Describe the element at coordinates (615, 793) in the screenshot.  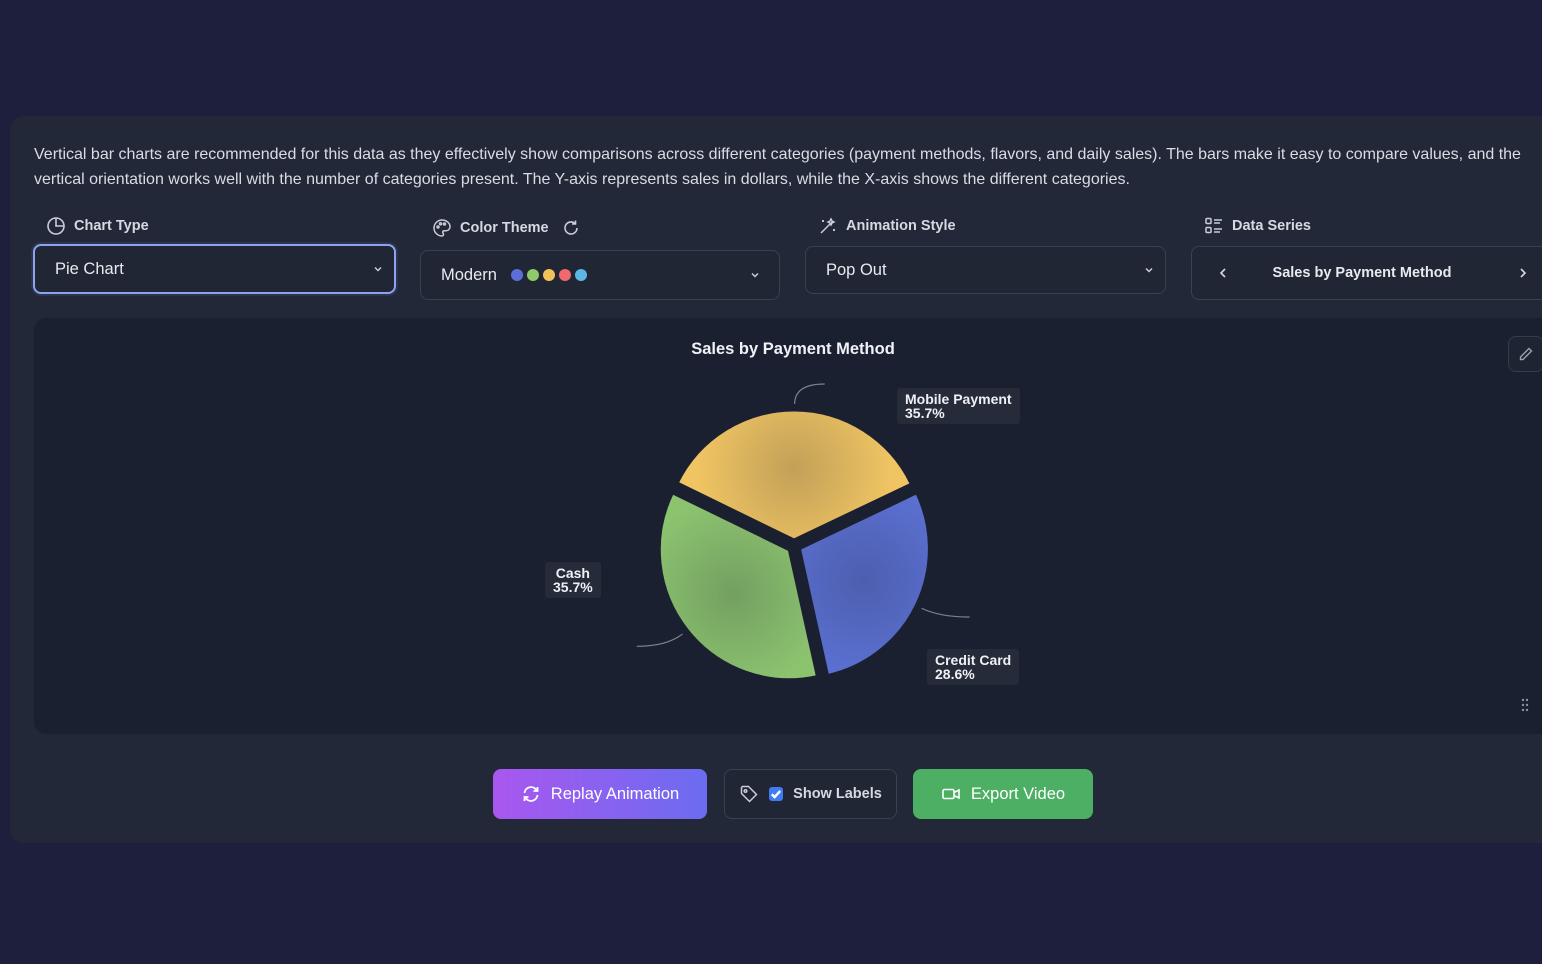
I see `replay-animation-label: Replay Animation` at that location.